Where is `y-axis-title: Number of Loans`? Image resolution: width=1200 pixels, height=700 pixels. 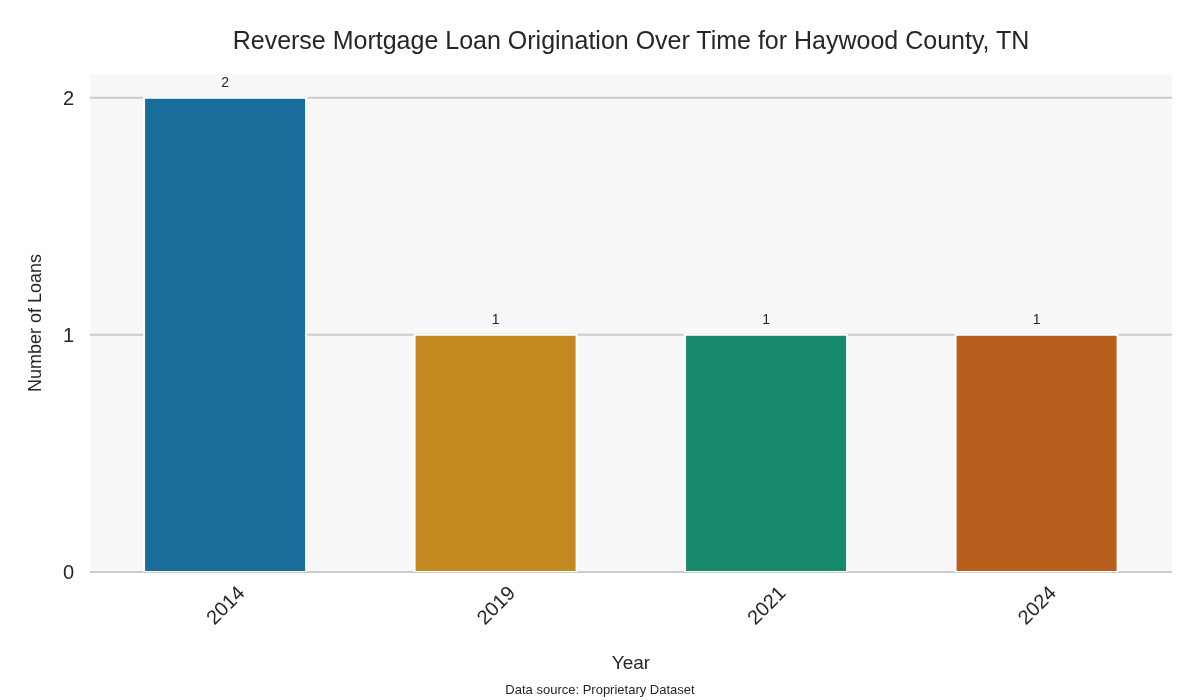
y-axis-title: Number of Loans is located at coordinates (35, 323).